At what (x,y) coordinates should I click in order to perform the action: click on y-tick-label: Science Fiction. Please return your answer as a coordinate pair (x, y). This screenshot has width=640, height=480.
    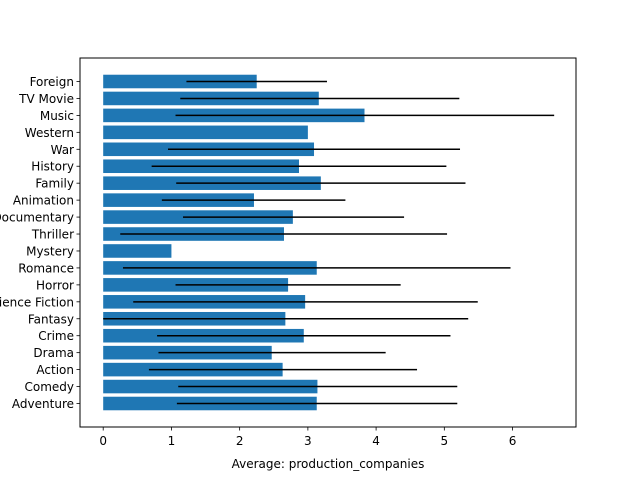
    Looking at the image, I should click on (37, 302).